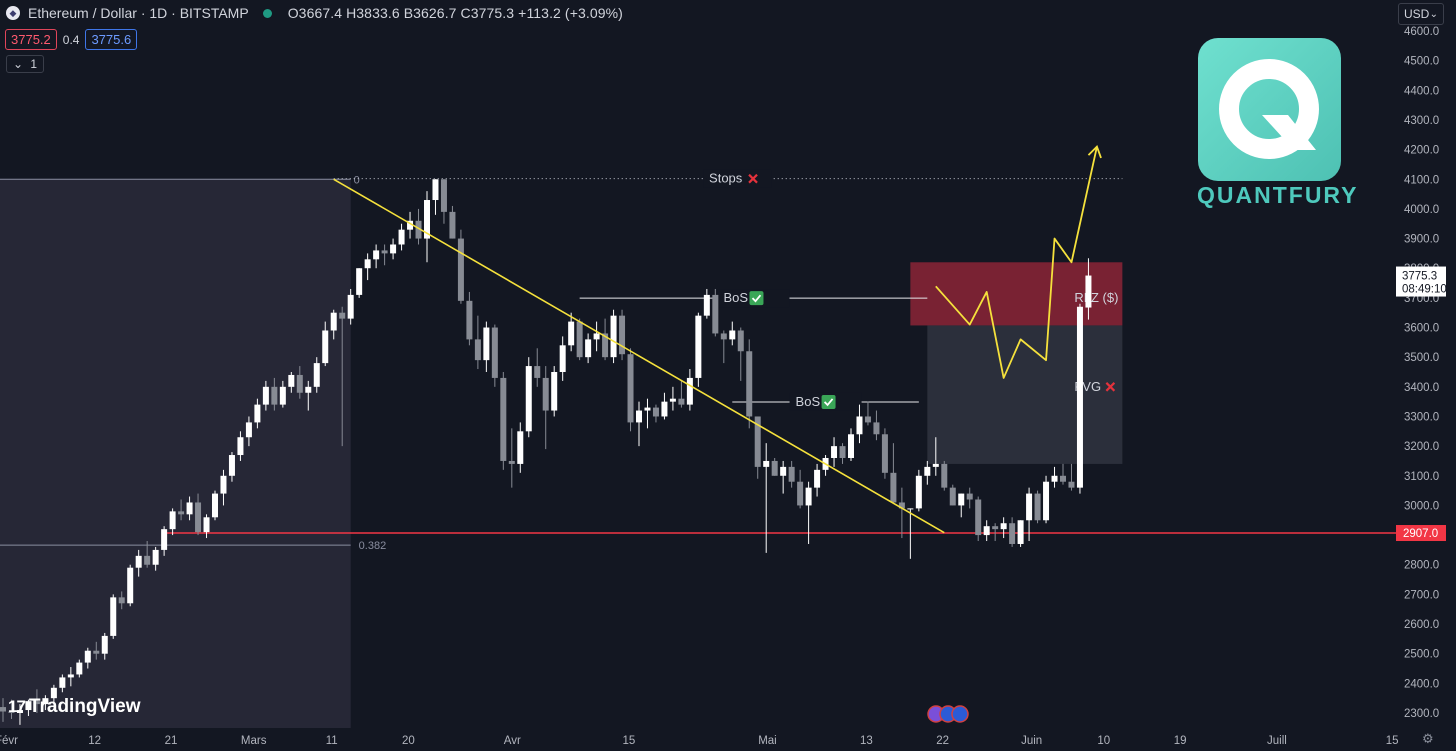 The width and height of the screenshot is (1456, 751). Describe the element at coordinates (1110, 387) in the screenshot. I see `x-mark-icon` at that location.